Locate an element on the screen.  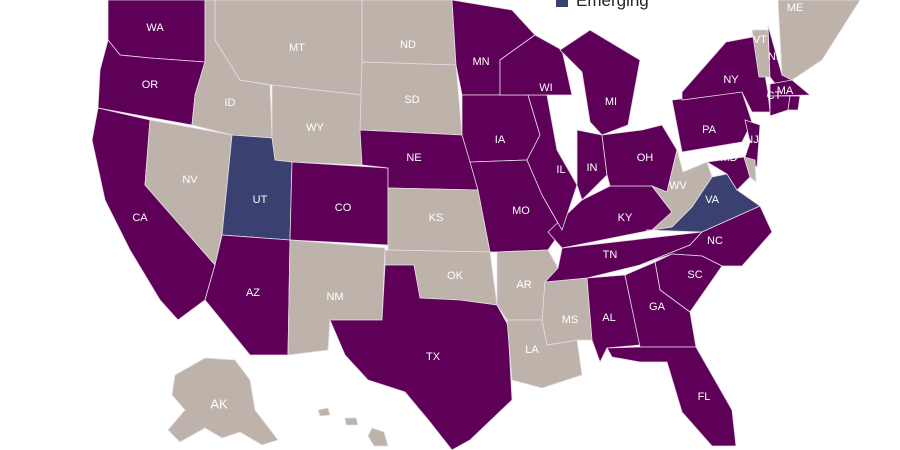
state-label: VA is located at coordinates (712, 200).